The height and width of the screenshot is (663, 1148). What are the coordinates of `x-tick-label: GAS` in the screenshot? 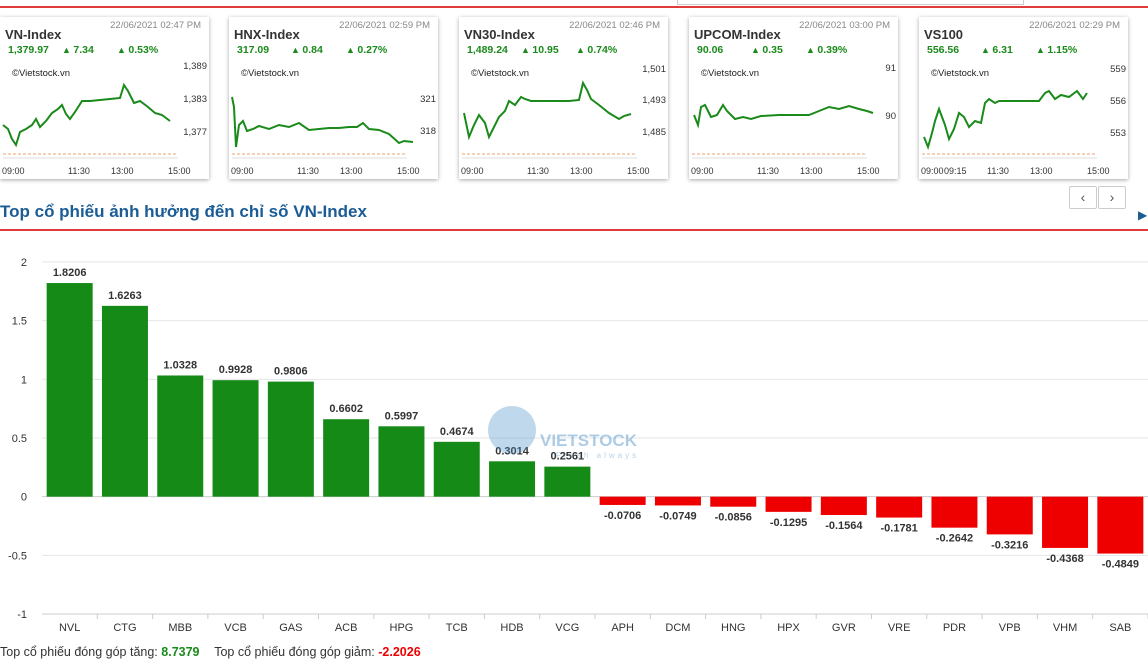 It's located at (290, 628).